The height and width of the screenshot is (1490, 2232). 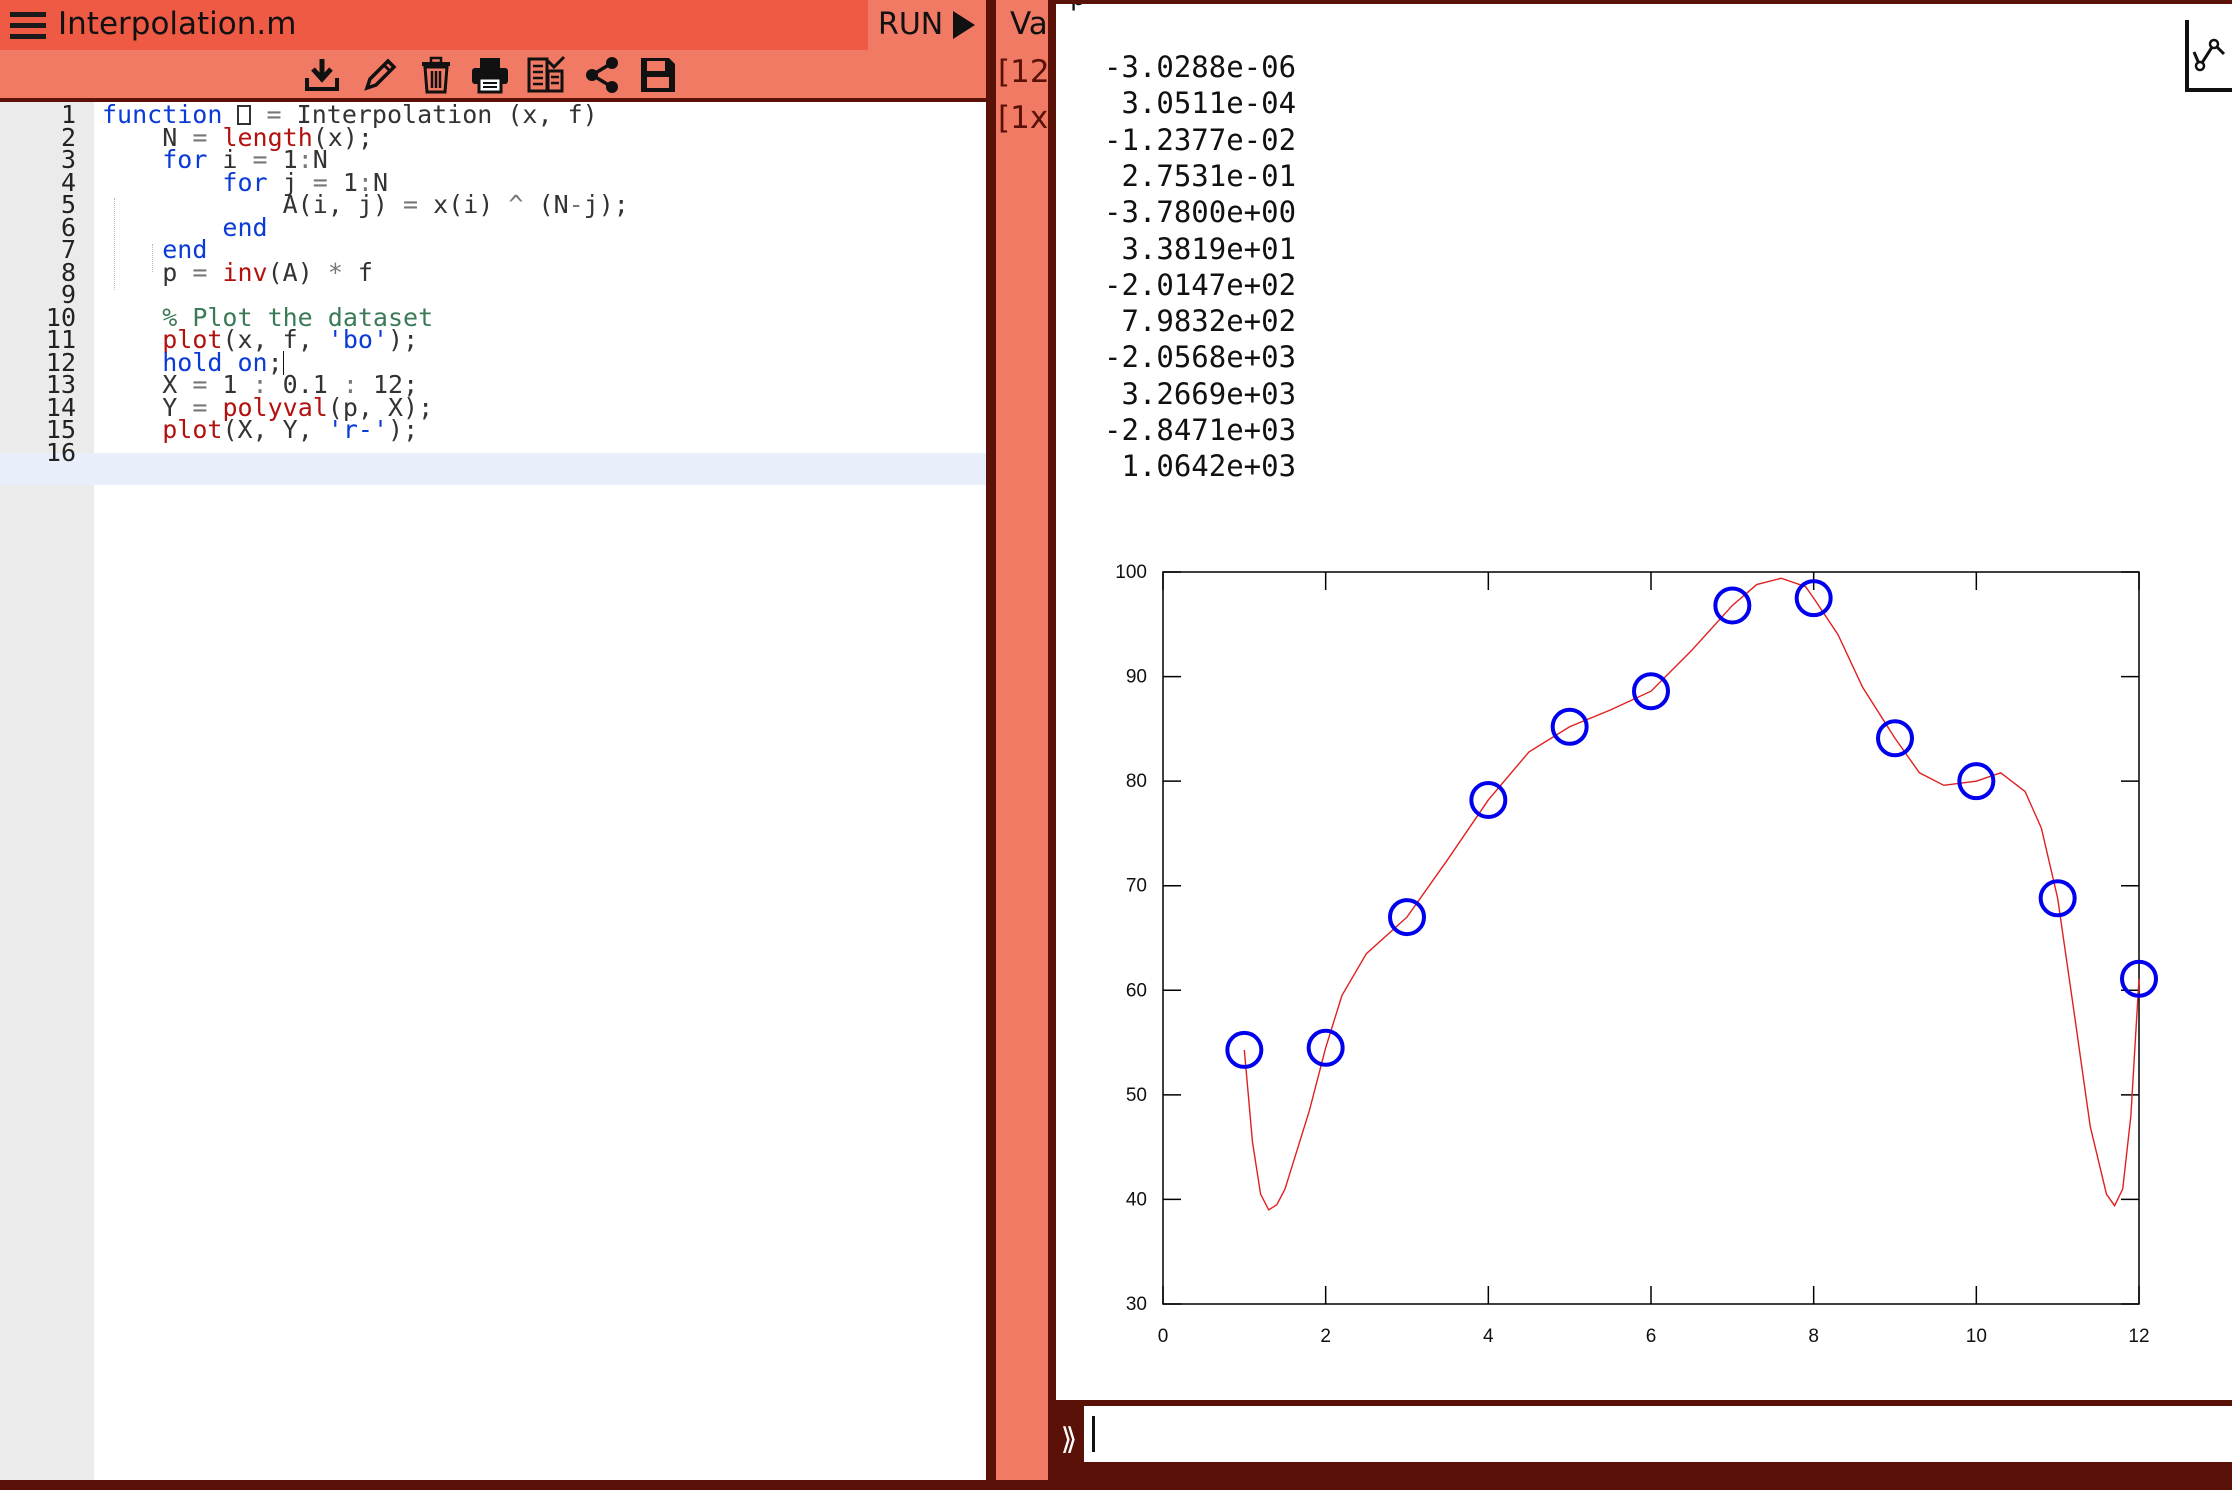 What do you see at coordinates (1200, 284) in the screenshot?
I see `output-value: -2.0147e+02` at bounding box center [1200, 284].